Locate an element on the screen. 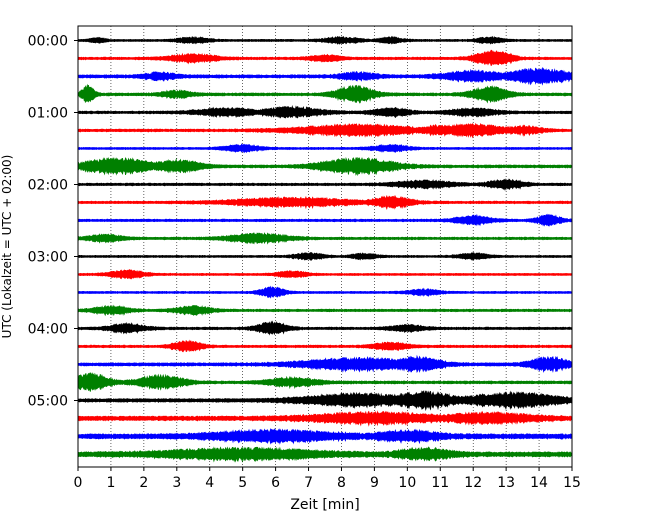  x-tick-label: 5 is located at coordinates (242, 483).